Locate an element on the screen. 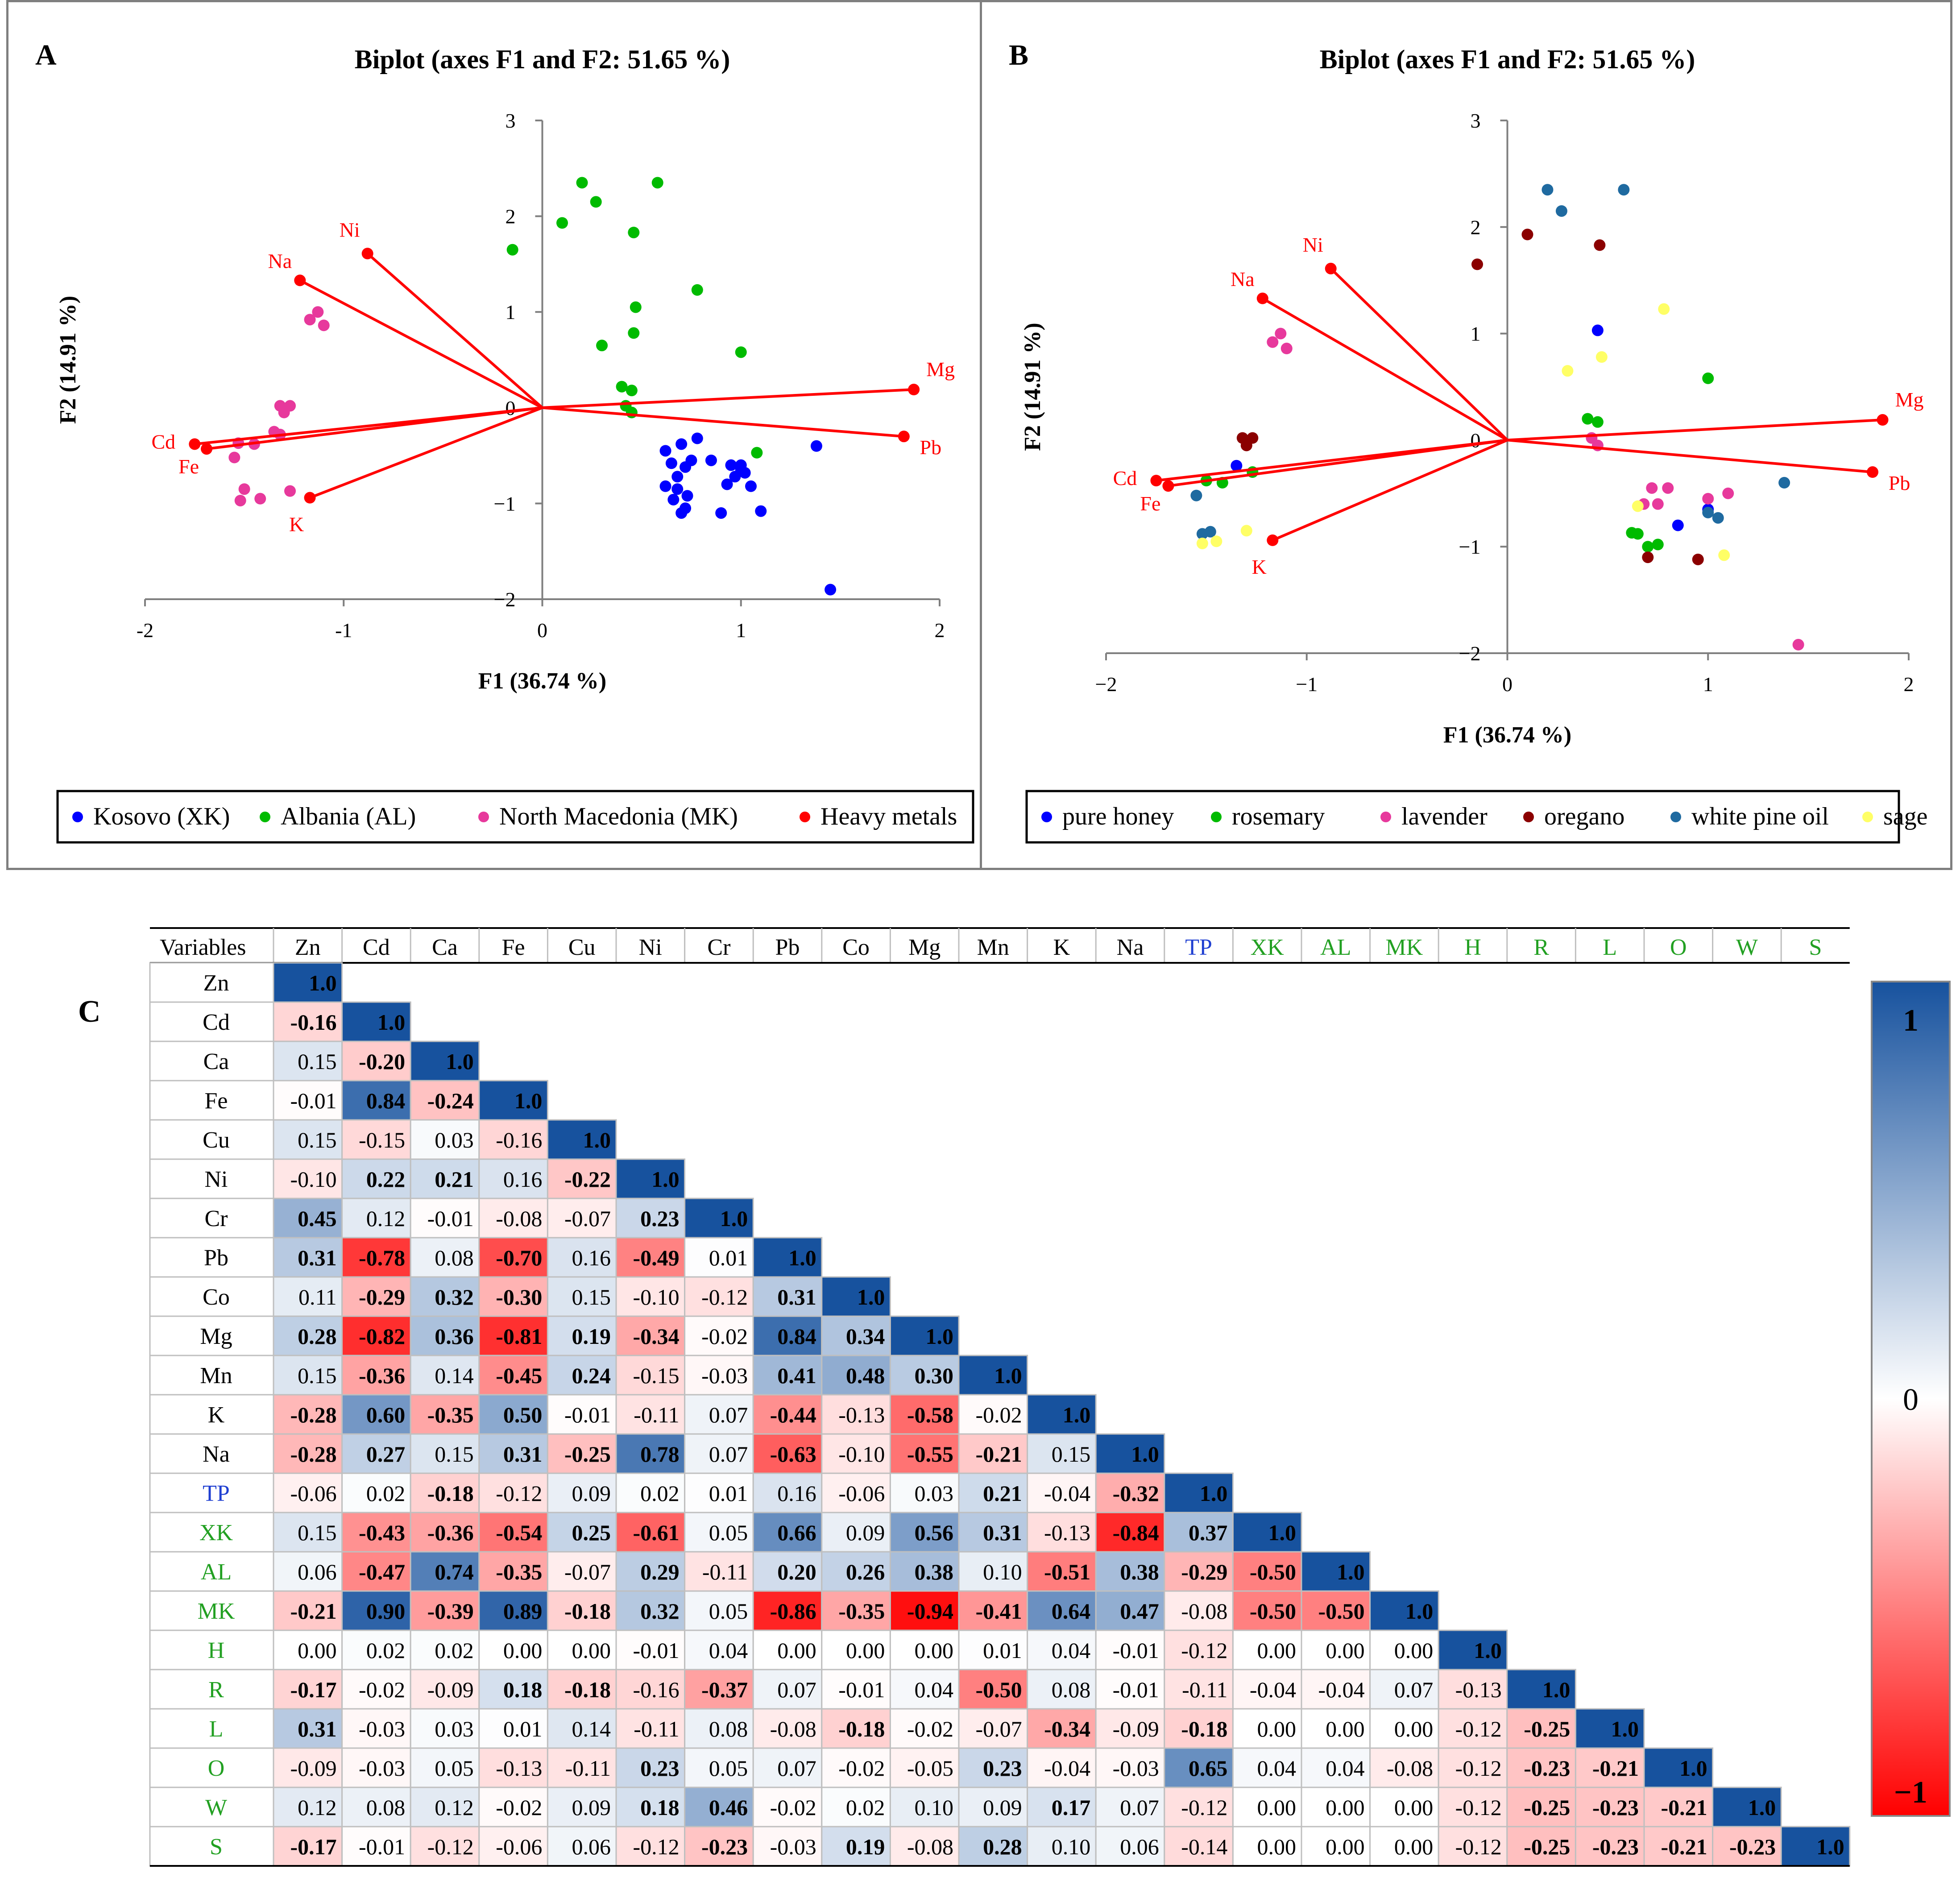  row-header-l: L is located at coordinates (216, 1729).